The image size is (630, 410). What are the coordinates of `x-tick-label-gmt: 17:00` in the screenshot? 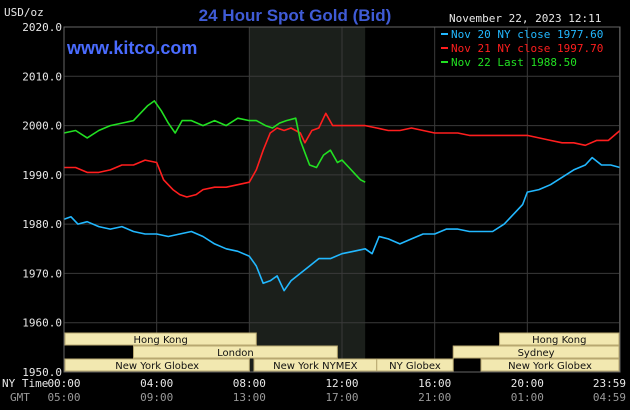 It's located at (341, 397).